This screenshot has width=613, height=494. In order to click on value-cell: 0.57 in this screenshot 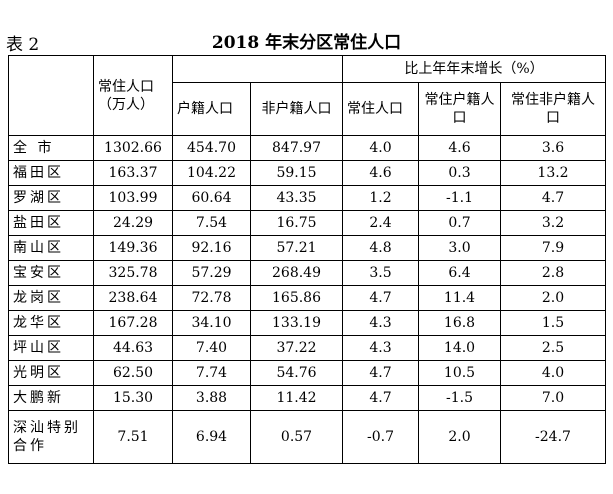, I will do `click(296, 437)`.